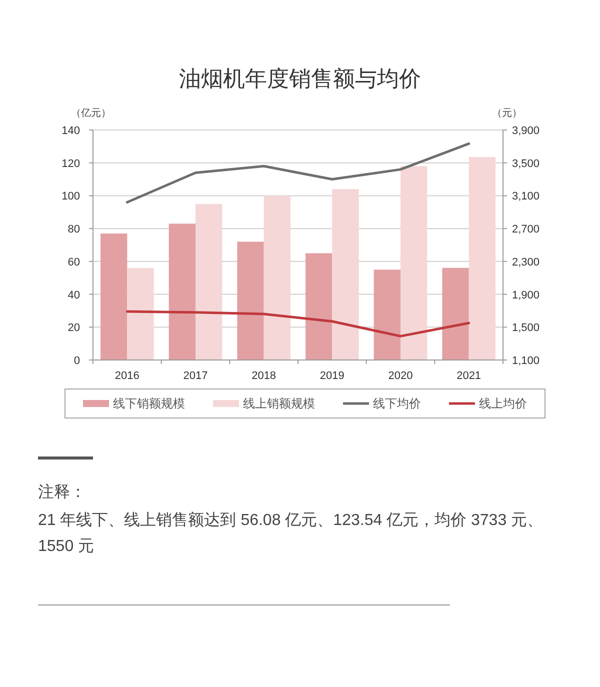 This screenshot has height=687, width=600. Describe the element at coordinates (91, 113) in the screenshot. I see `y-axis-title: （亿元）` at that location.